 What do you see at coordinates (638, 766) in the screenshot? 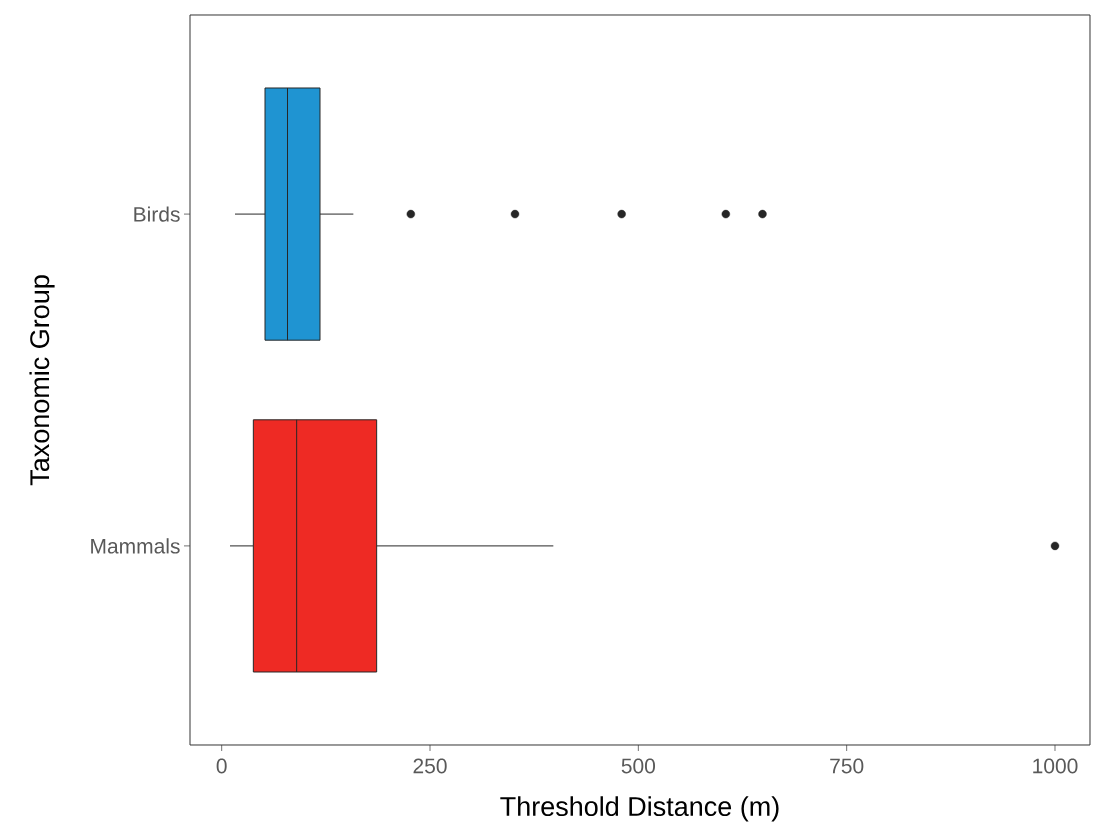
I see `x-tick-label: 500` at bounding box center [638, 766].